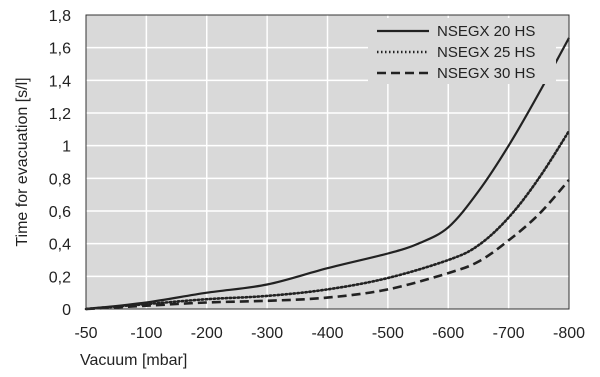  Describe the element at coordinates (60, 245) in the screenshot. I see `y-tick-label: 0,4` at that location.